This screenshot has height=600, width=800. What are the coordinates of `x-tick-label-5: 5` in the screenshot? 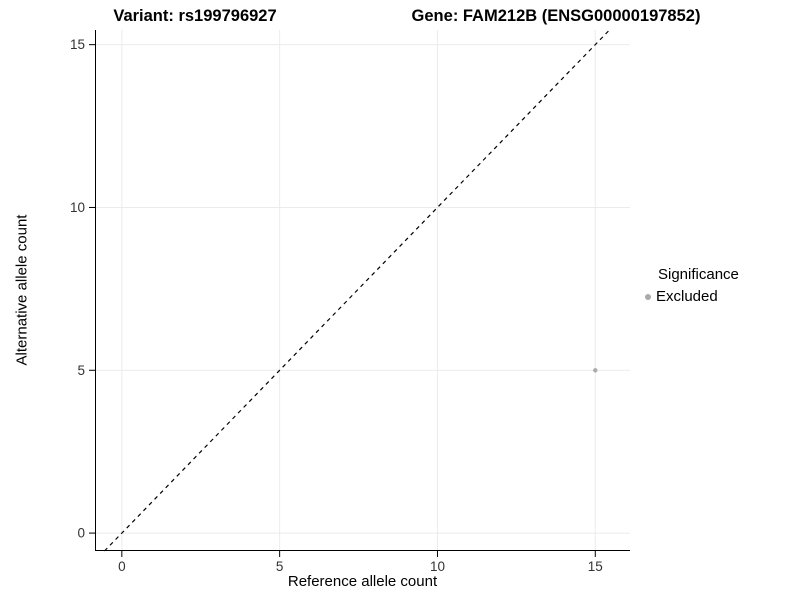 It's located at (280, 566).